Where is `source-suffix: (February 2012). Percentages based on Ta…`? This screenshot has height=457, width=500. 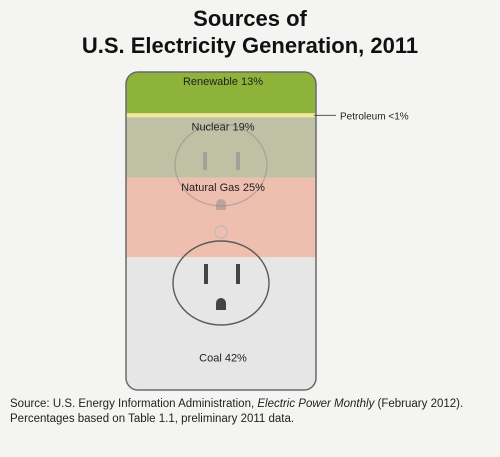
source-suffix: (February 2012). Percentages based on Ta… is located at coordinates (237, 411).